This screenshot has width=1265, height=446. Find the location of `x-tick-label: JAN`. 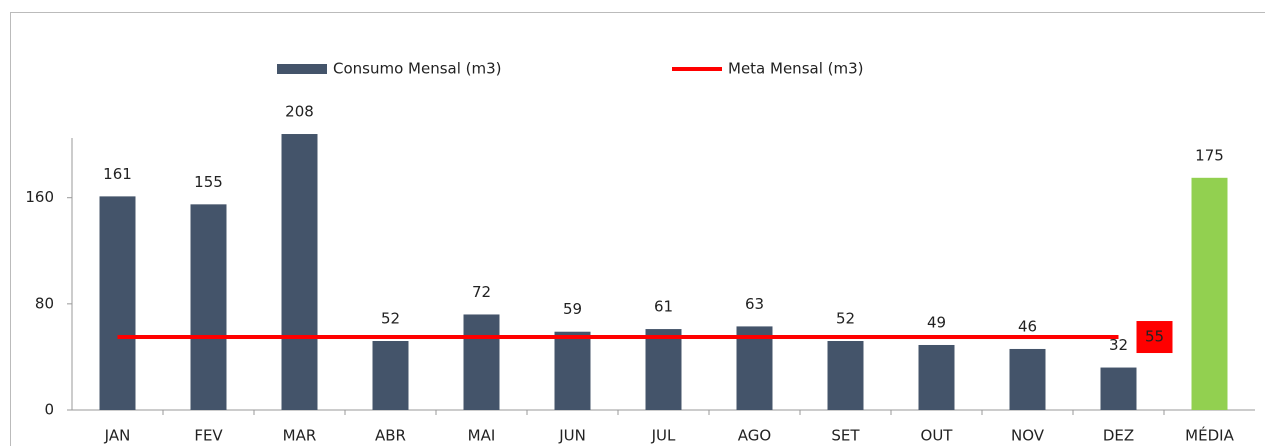

x-tick-label: JAN is located at coordinates (117, 436).